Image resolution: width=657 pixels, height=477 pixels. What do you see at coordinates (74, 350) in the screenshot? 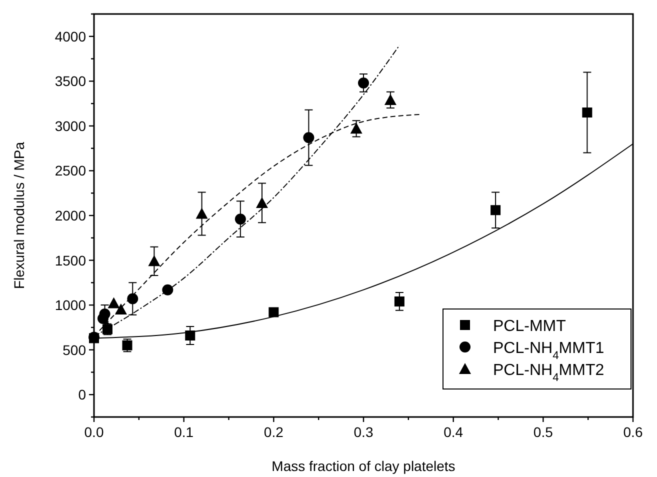
I see `y-tick-label: 500` at bounding box center [74, 350].